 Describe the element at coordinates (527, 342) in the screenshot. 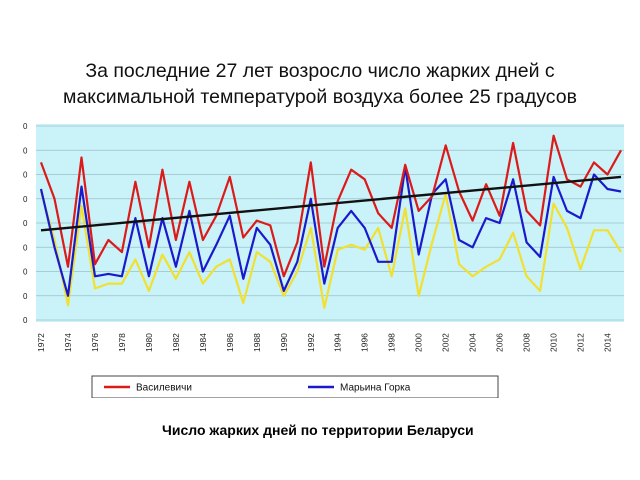

I see `x-tick-label: 2008` at that location.